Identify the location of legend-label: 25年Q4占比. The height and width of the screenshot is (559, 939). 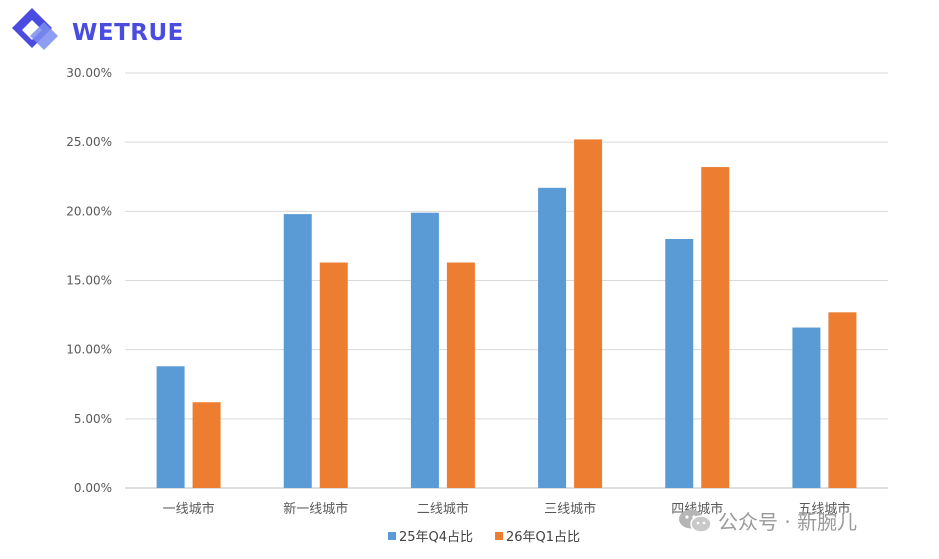
(436, 537).